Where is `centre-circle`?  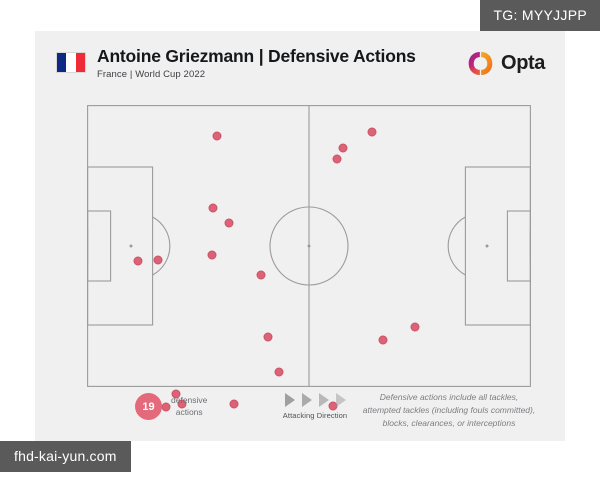 centre-circle is located at coordinates (309, 246).